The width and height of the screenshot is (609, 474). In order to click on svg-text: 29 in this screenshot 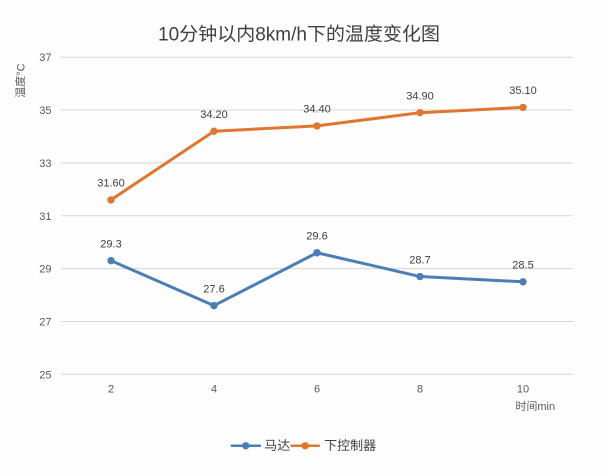, I will do `click(45, 270)`.